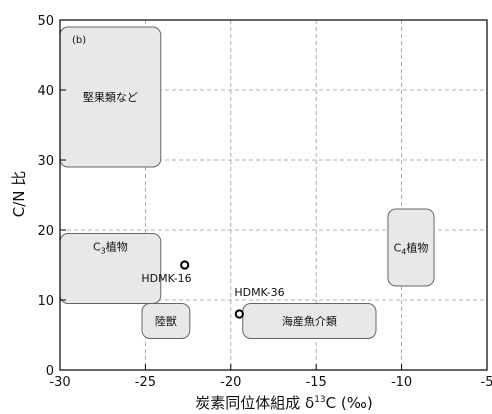 This screenshot has width=492, height=414. Describe the element at coordinates (166, 278) in the screenshot. I see `point-label: HDMK-16` at that location.